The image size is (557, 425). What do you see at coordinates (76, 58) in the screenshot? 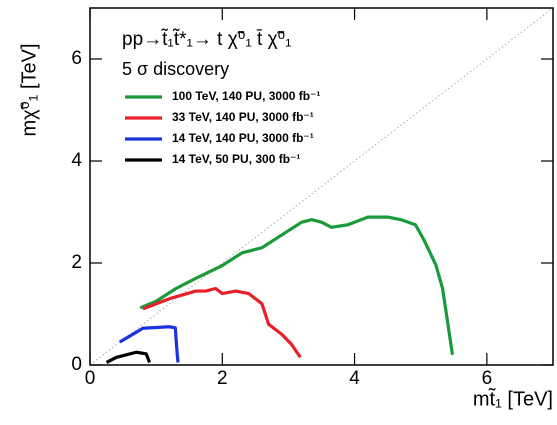
I see `y-tick-label: 6` at bounding box center [76, 58].